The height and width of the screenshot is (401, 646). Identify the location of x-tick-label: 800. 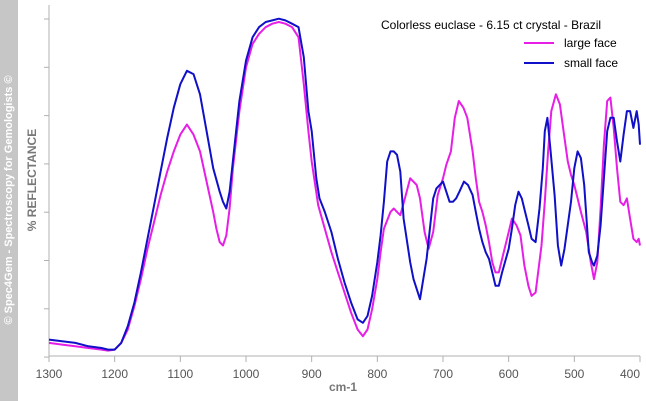
(377, 374).